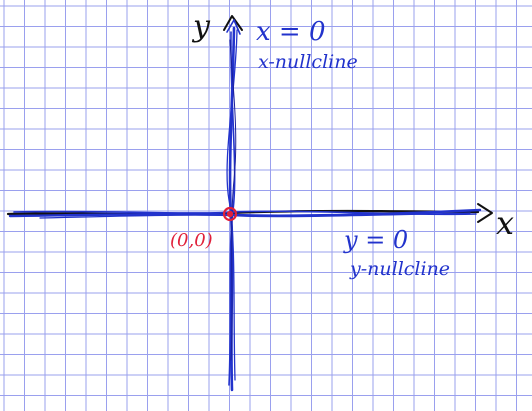  I want to click on y-axis-label: y, so click(201, 26).